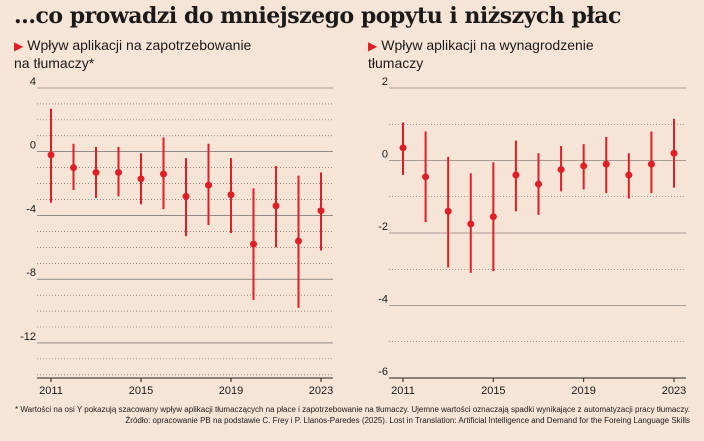  I want to click on y-tick-label: -2, so click(383, 227).